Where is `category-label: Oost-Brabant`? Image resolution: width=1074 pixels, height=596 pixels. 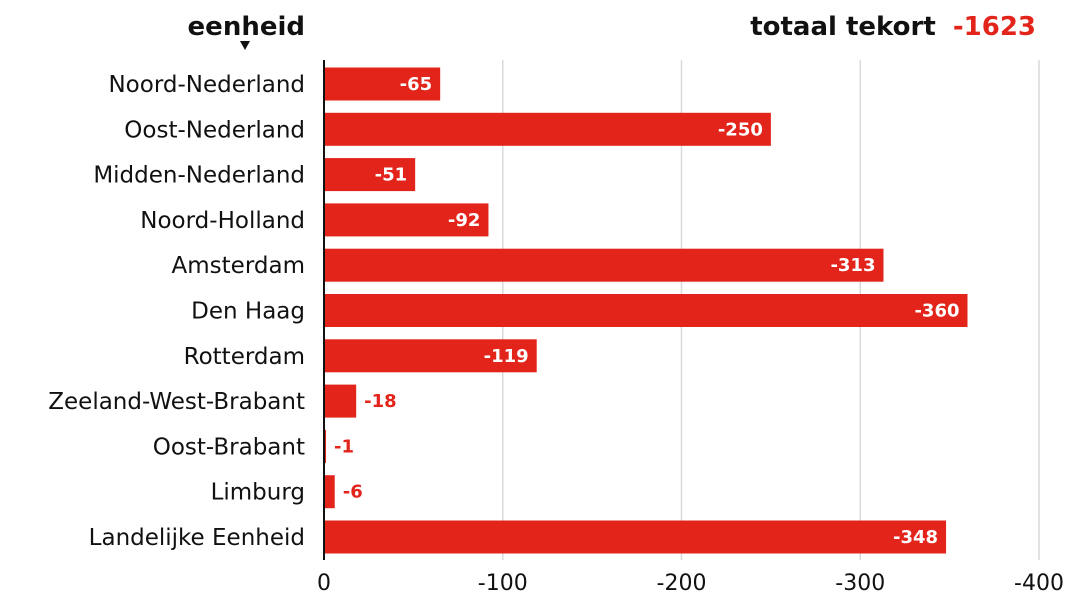 category-label: Oost-Brabant is located at coordinates (229, 447).